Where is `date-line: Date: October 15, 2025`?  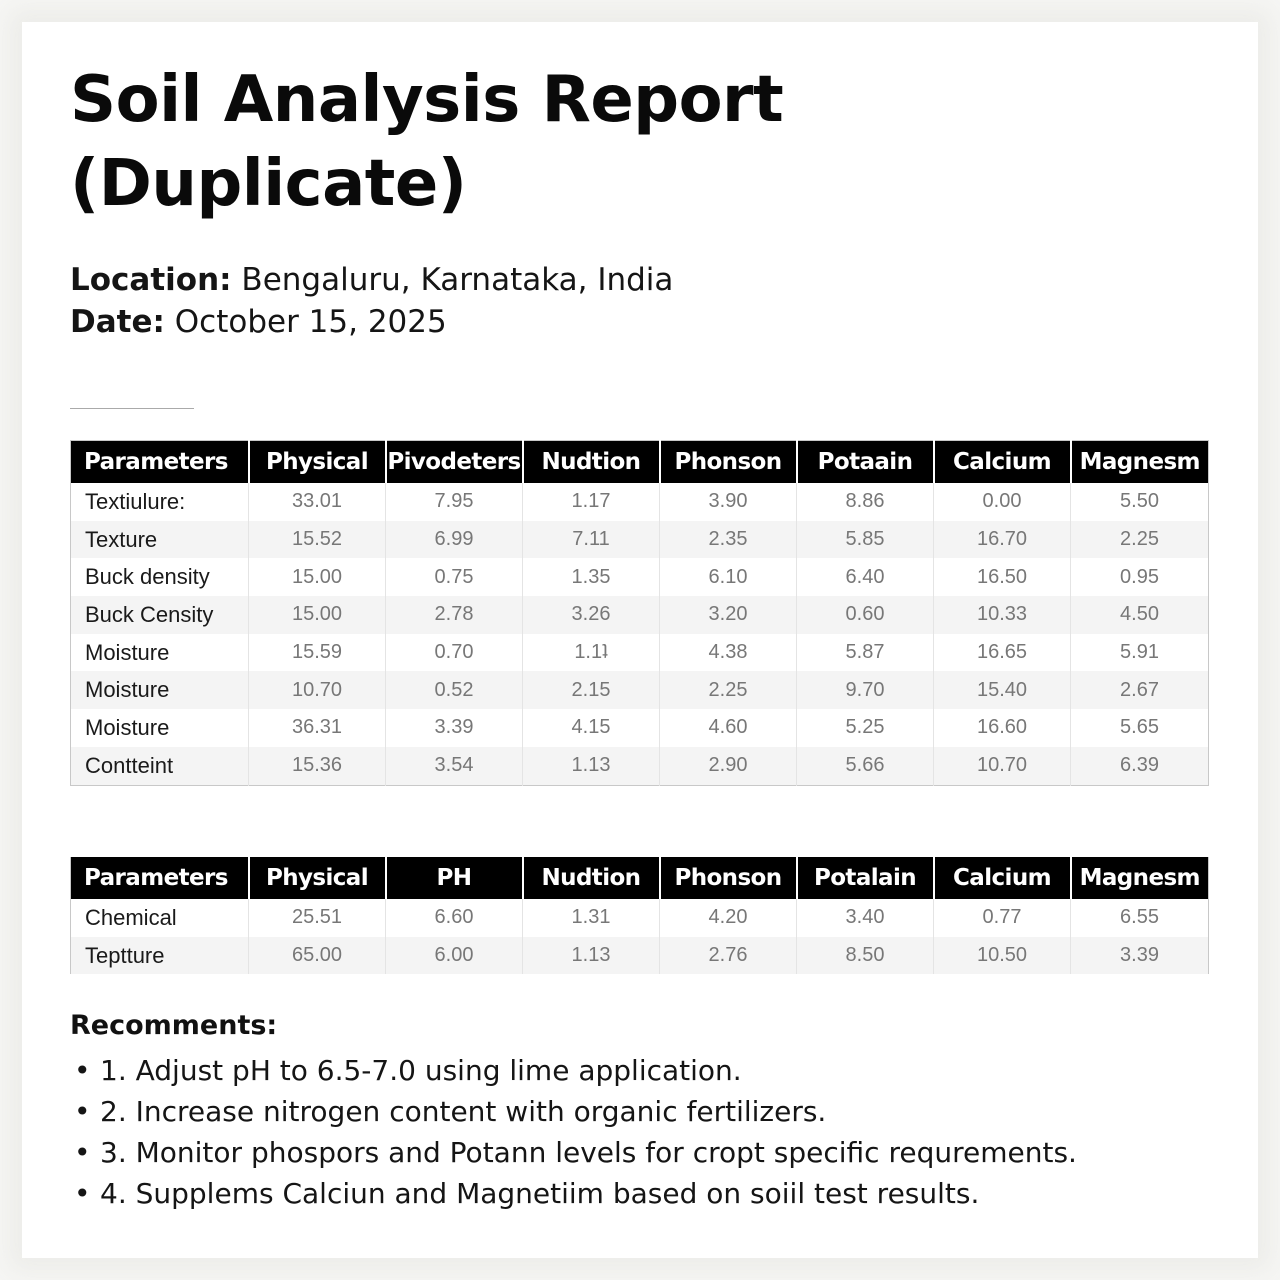 date-line: Date: October 15, 2025 is located at coordinates (258, 322).